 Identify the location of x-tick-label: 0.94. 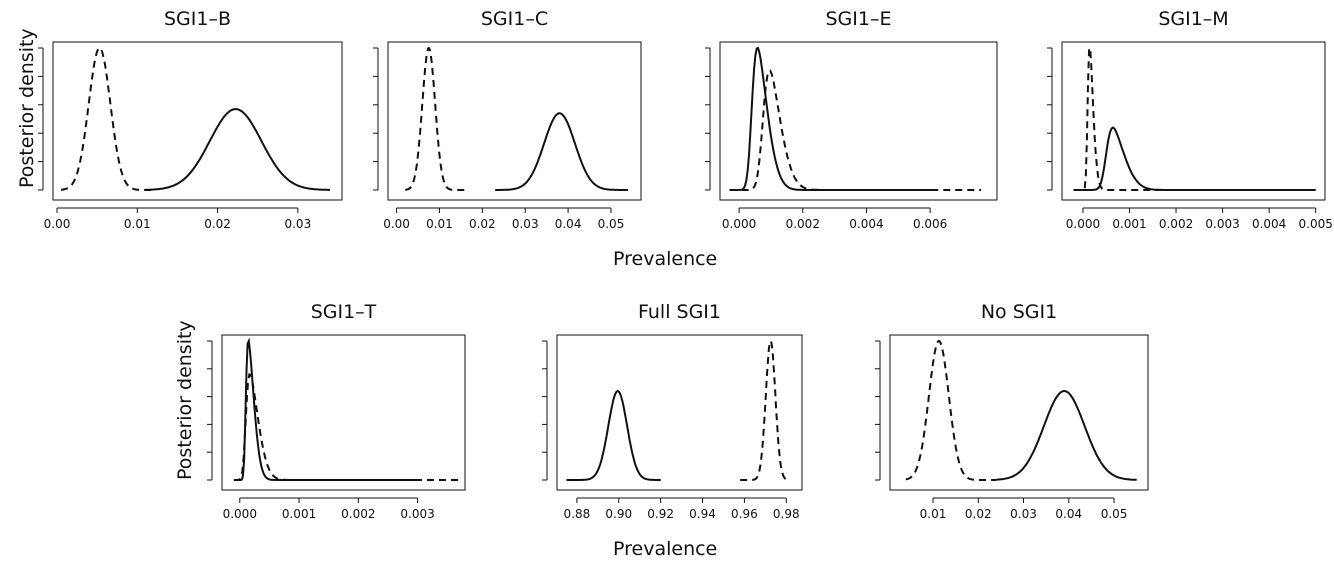
(702, 514).